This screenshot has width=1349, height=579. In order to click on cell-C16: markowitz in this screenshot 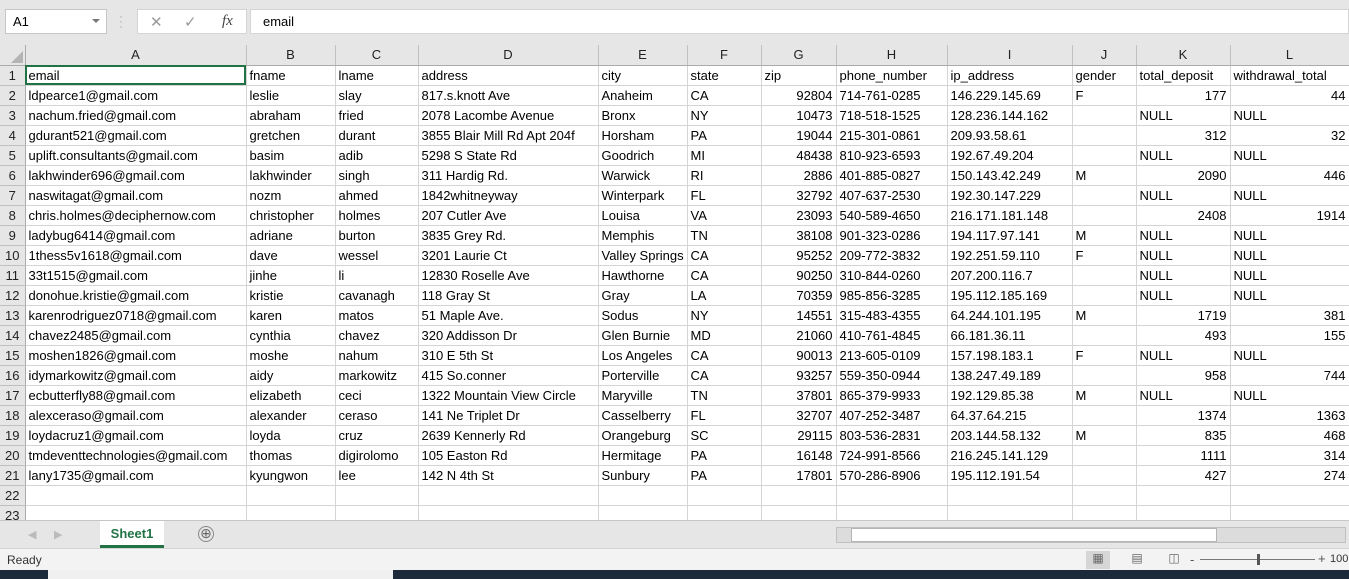, I will do `click(377, 375)`.